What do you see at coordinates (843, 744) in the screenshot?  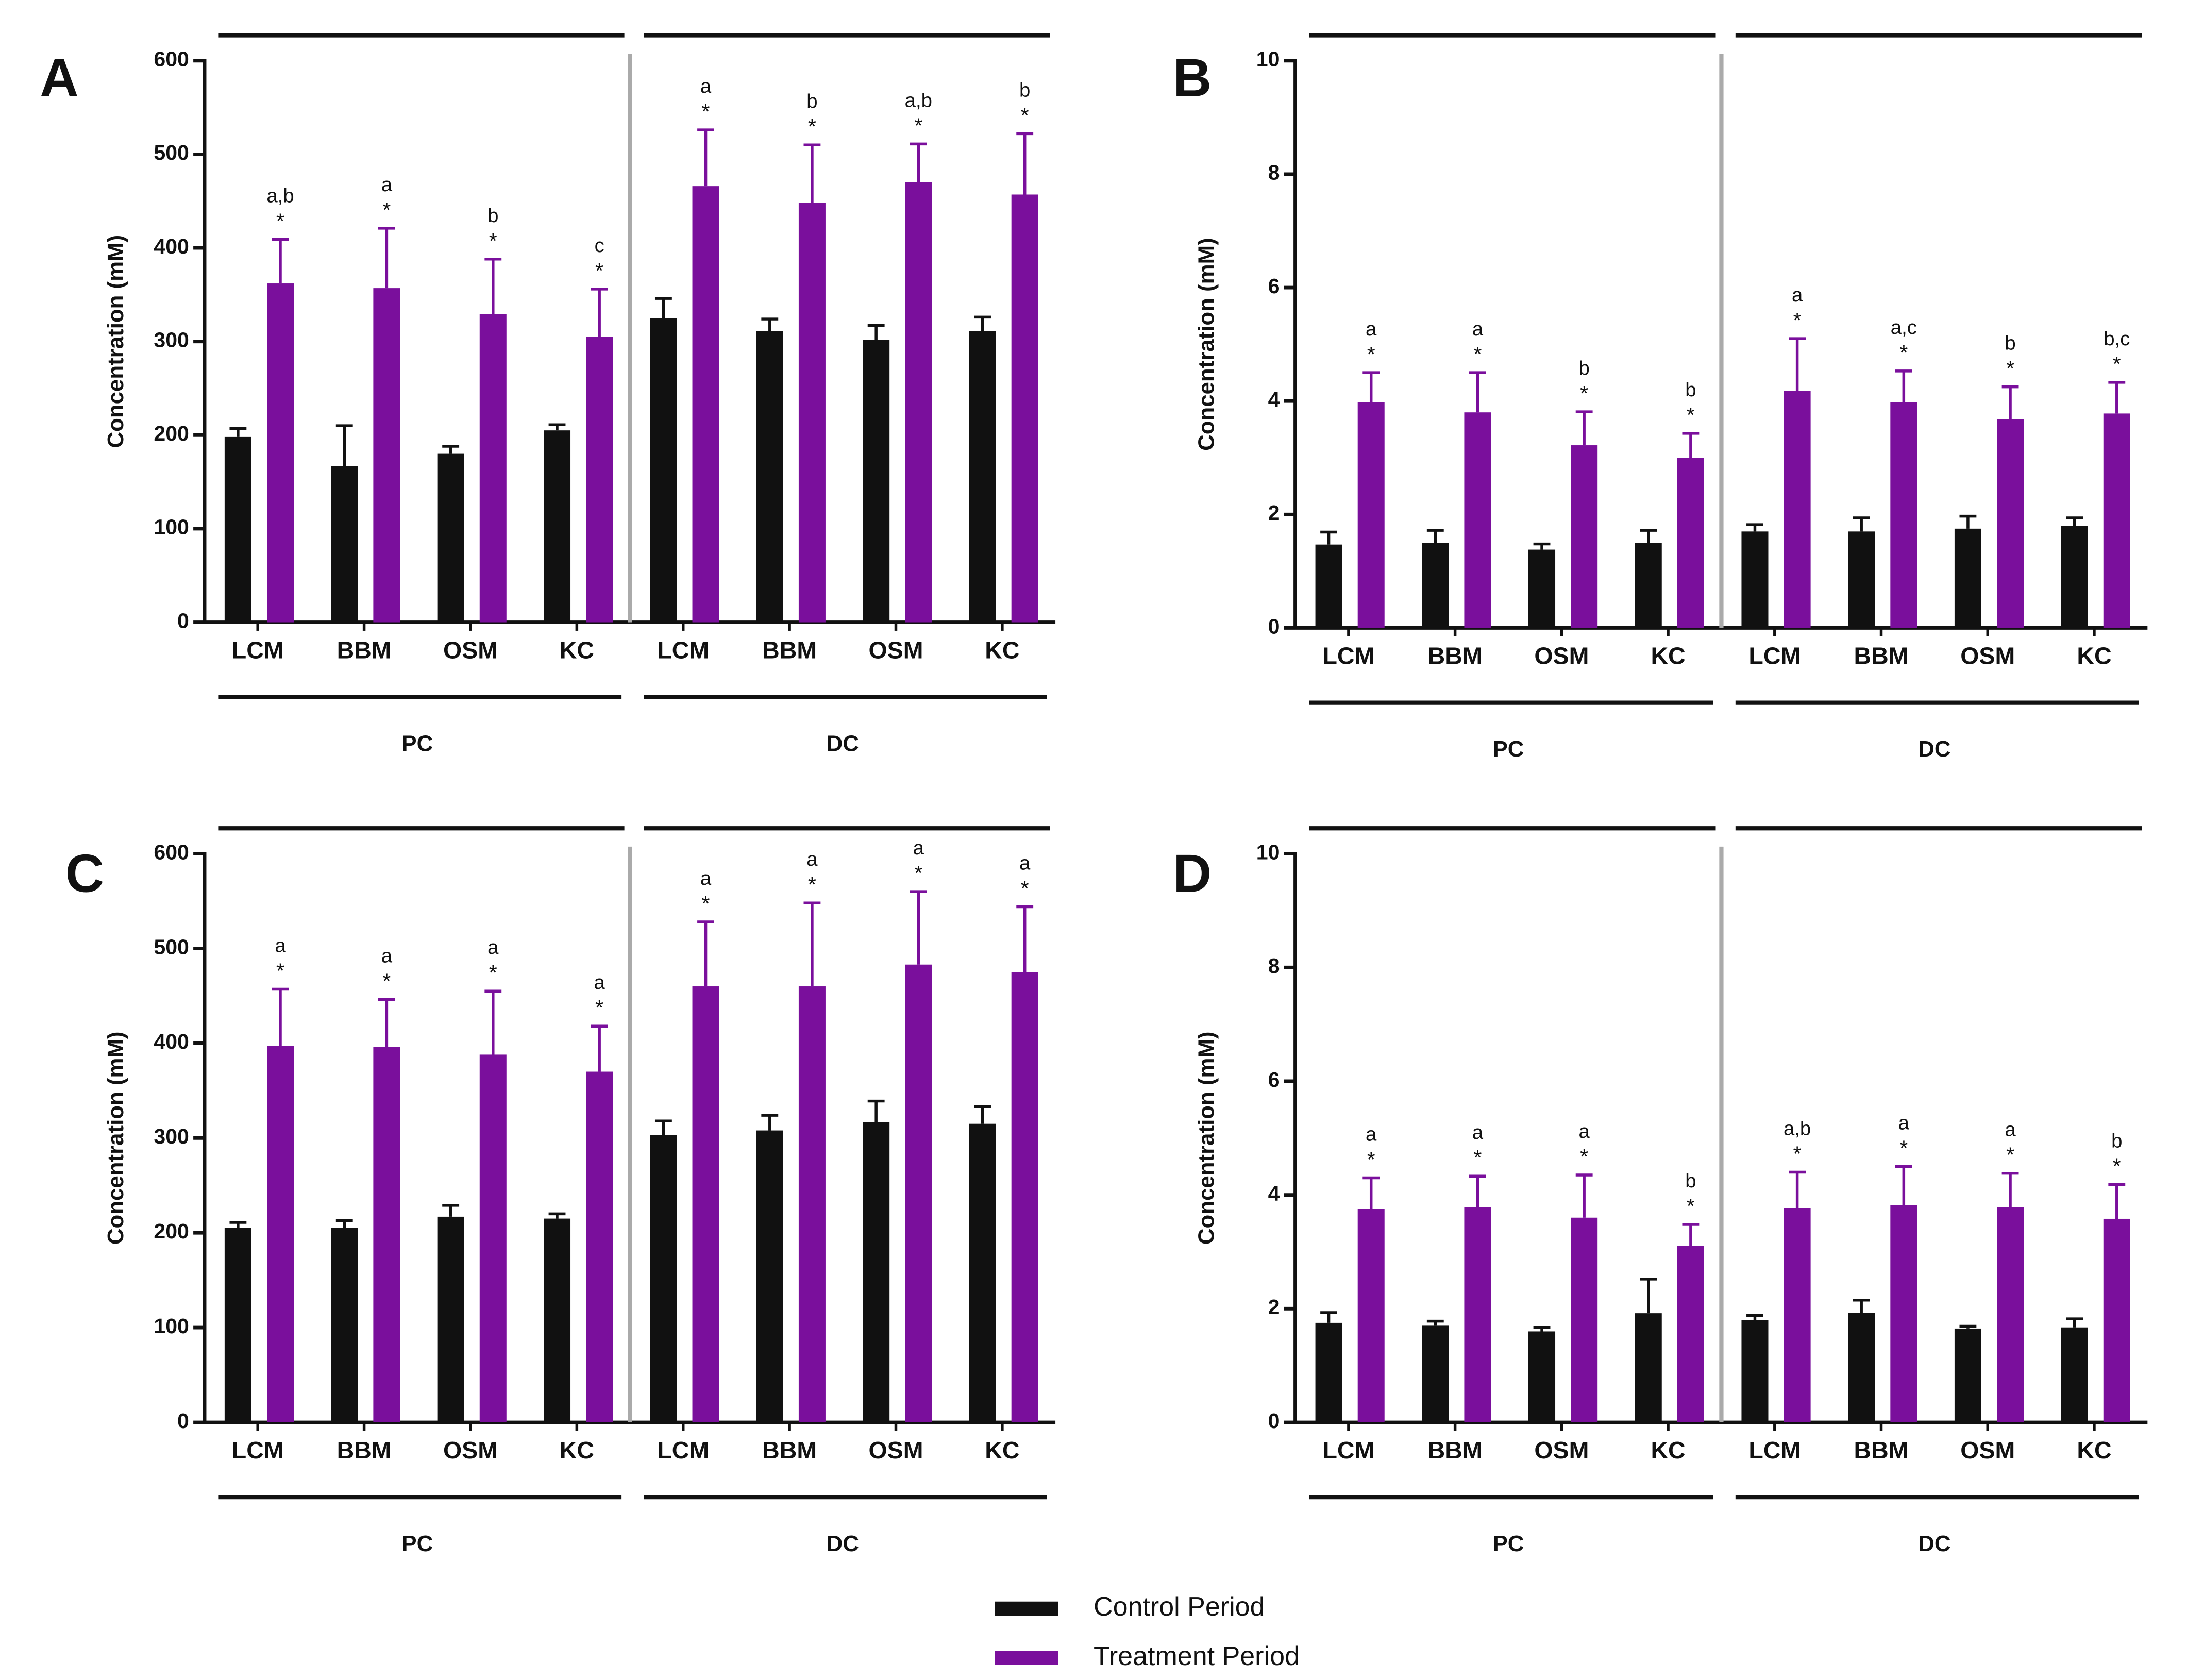 I see `group-label: DC` at bounding box center [843, 744].